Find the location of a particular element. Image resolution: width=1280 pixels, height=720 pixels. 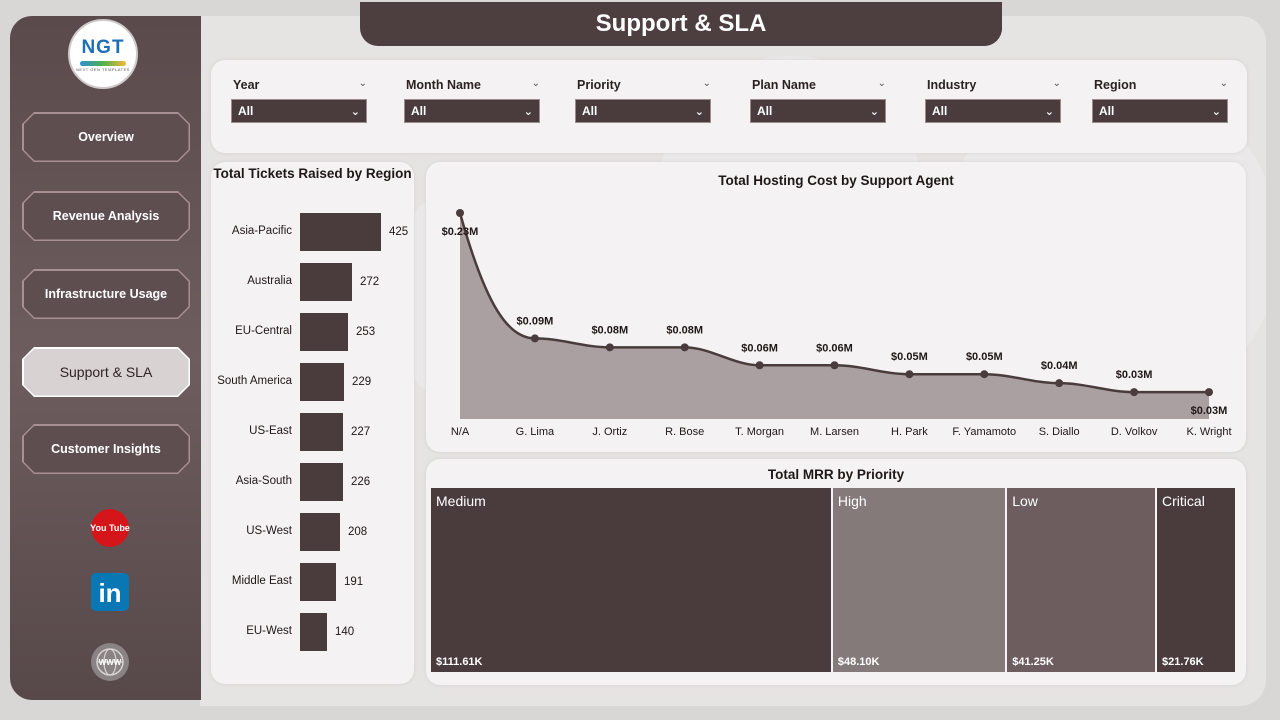

logo-subtext: NEXT GEN TEMPLATES is located at coordinates (103, 69).